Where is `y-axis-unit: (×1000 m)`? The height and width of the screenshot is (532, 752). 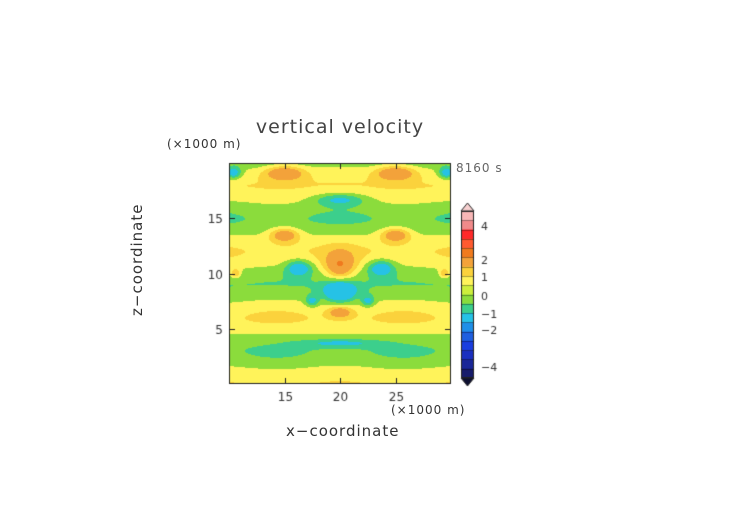 y-axis-unit: (×1000 m) is located at coordinates (204, 144).